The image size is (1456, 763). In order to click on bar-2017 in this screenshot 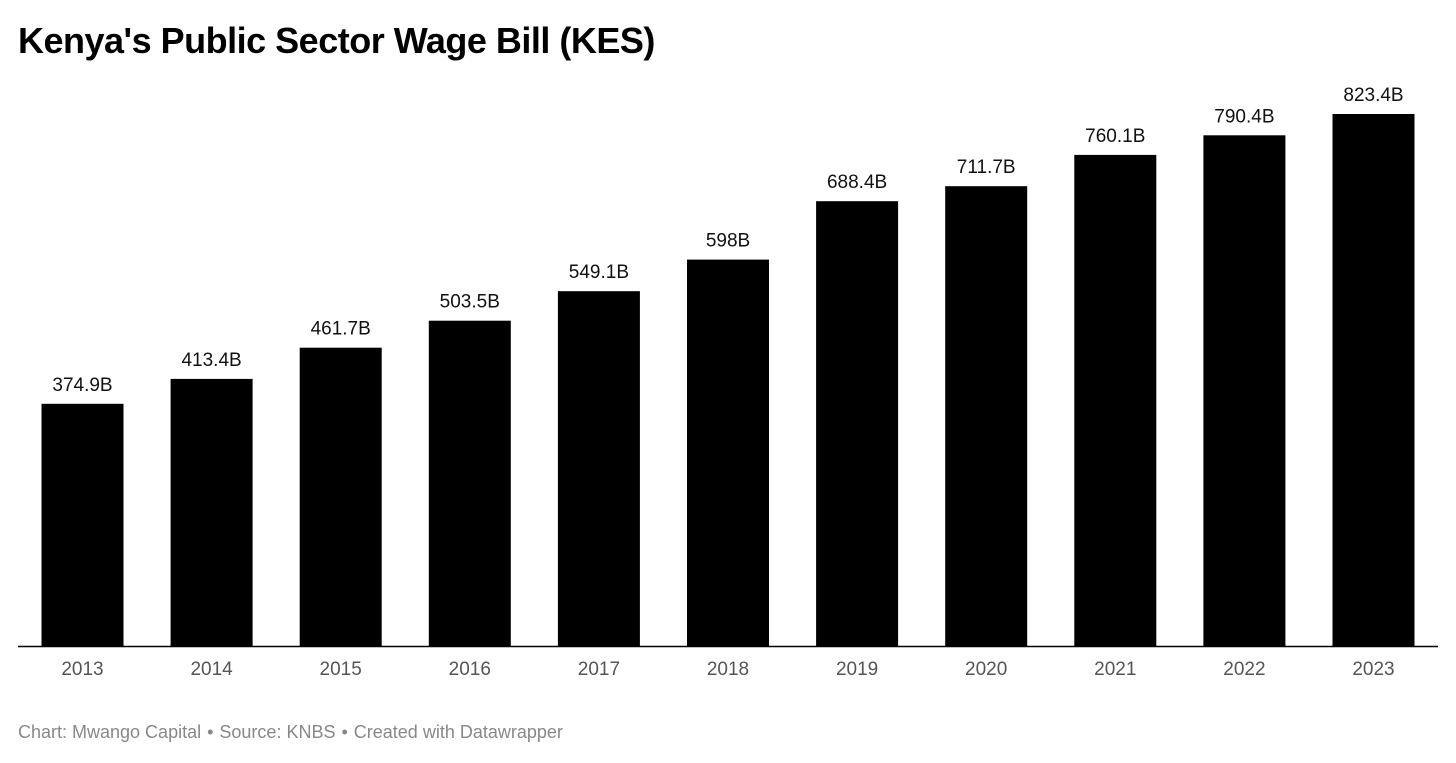, I will do `click(598, 468)`.